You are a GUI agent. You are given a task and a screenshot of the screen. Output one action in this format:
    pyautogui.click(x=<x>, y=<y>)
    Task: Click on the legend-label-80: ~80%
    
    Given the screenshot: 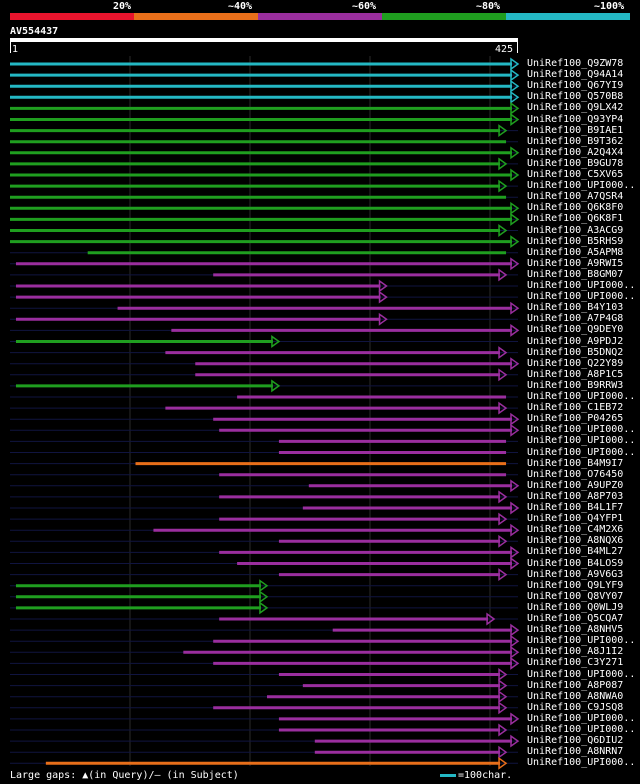 What is the action you would take?
    pyautogui.click(x=488, y=6)
    